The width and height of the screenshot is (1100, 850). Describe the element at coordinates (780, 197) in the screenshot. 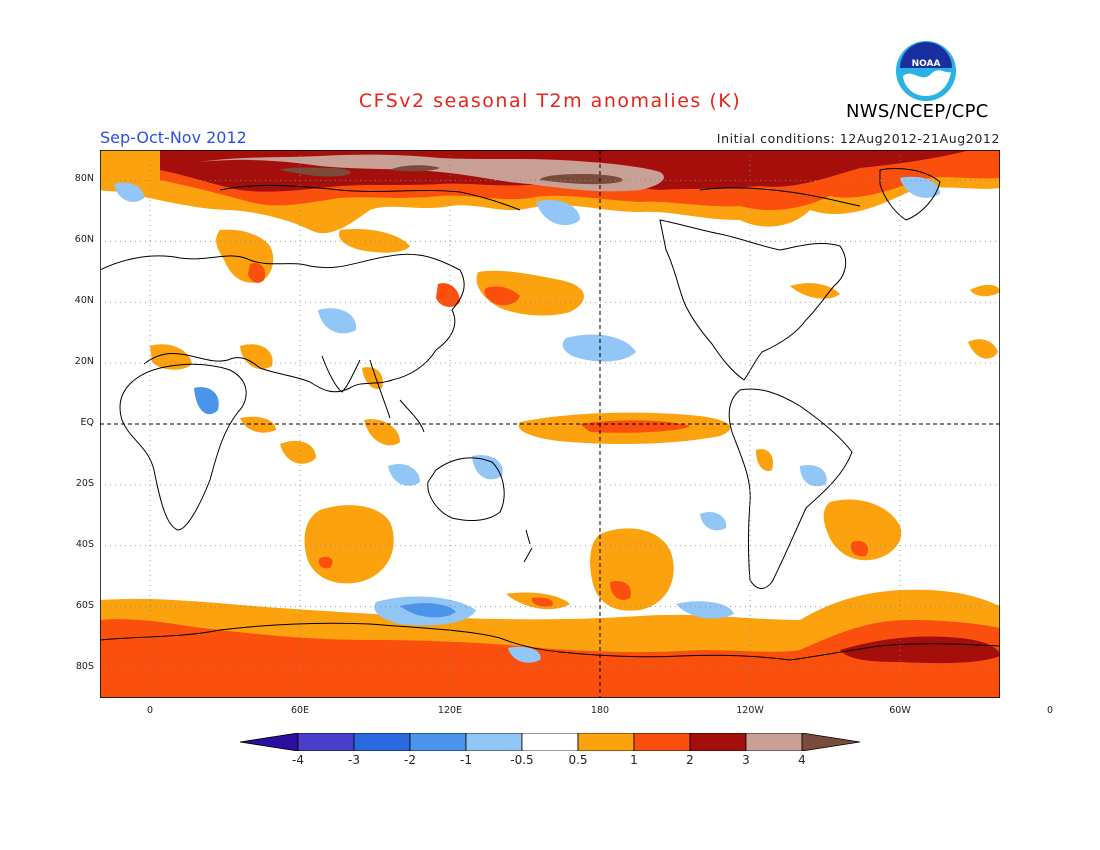

I see `arctic-america-coastline` at that location.